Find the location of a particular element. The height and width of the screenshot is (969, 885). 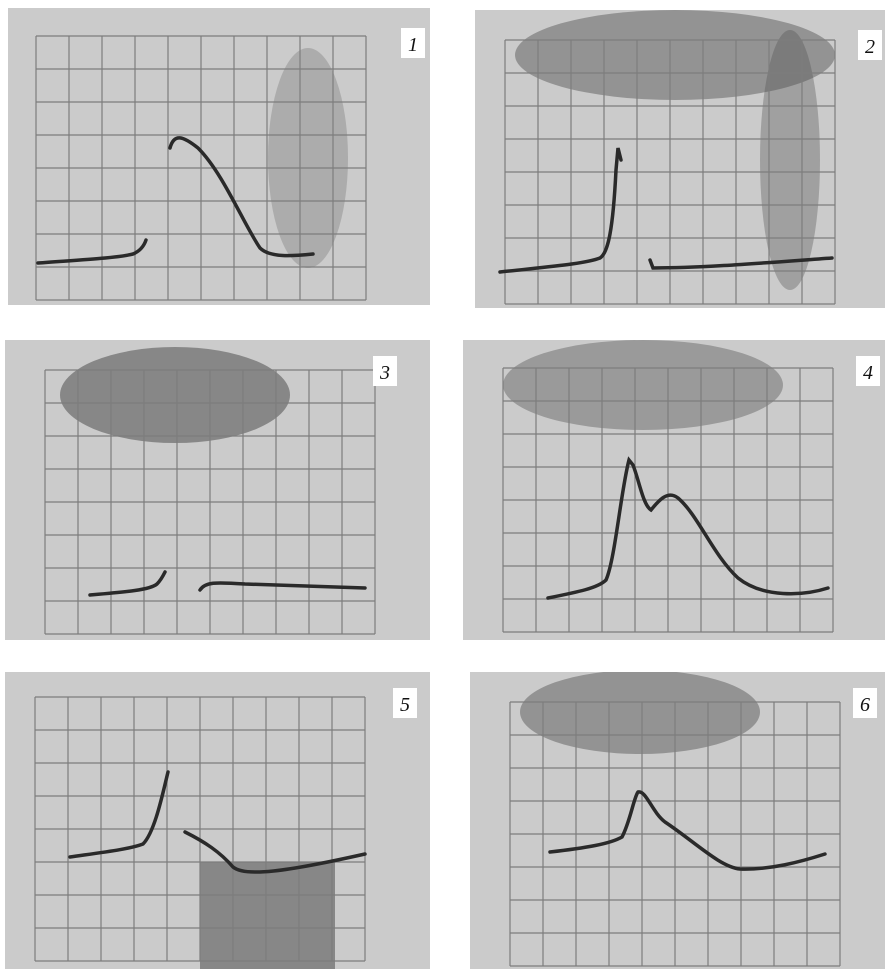

oscillogram-panel: 1 is located at coordinates (219, 156).